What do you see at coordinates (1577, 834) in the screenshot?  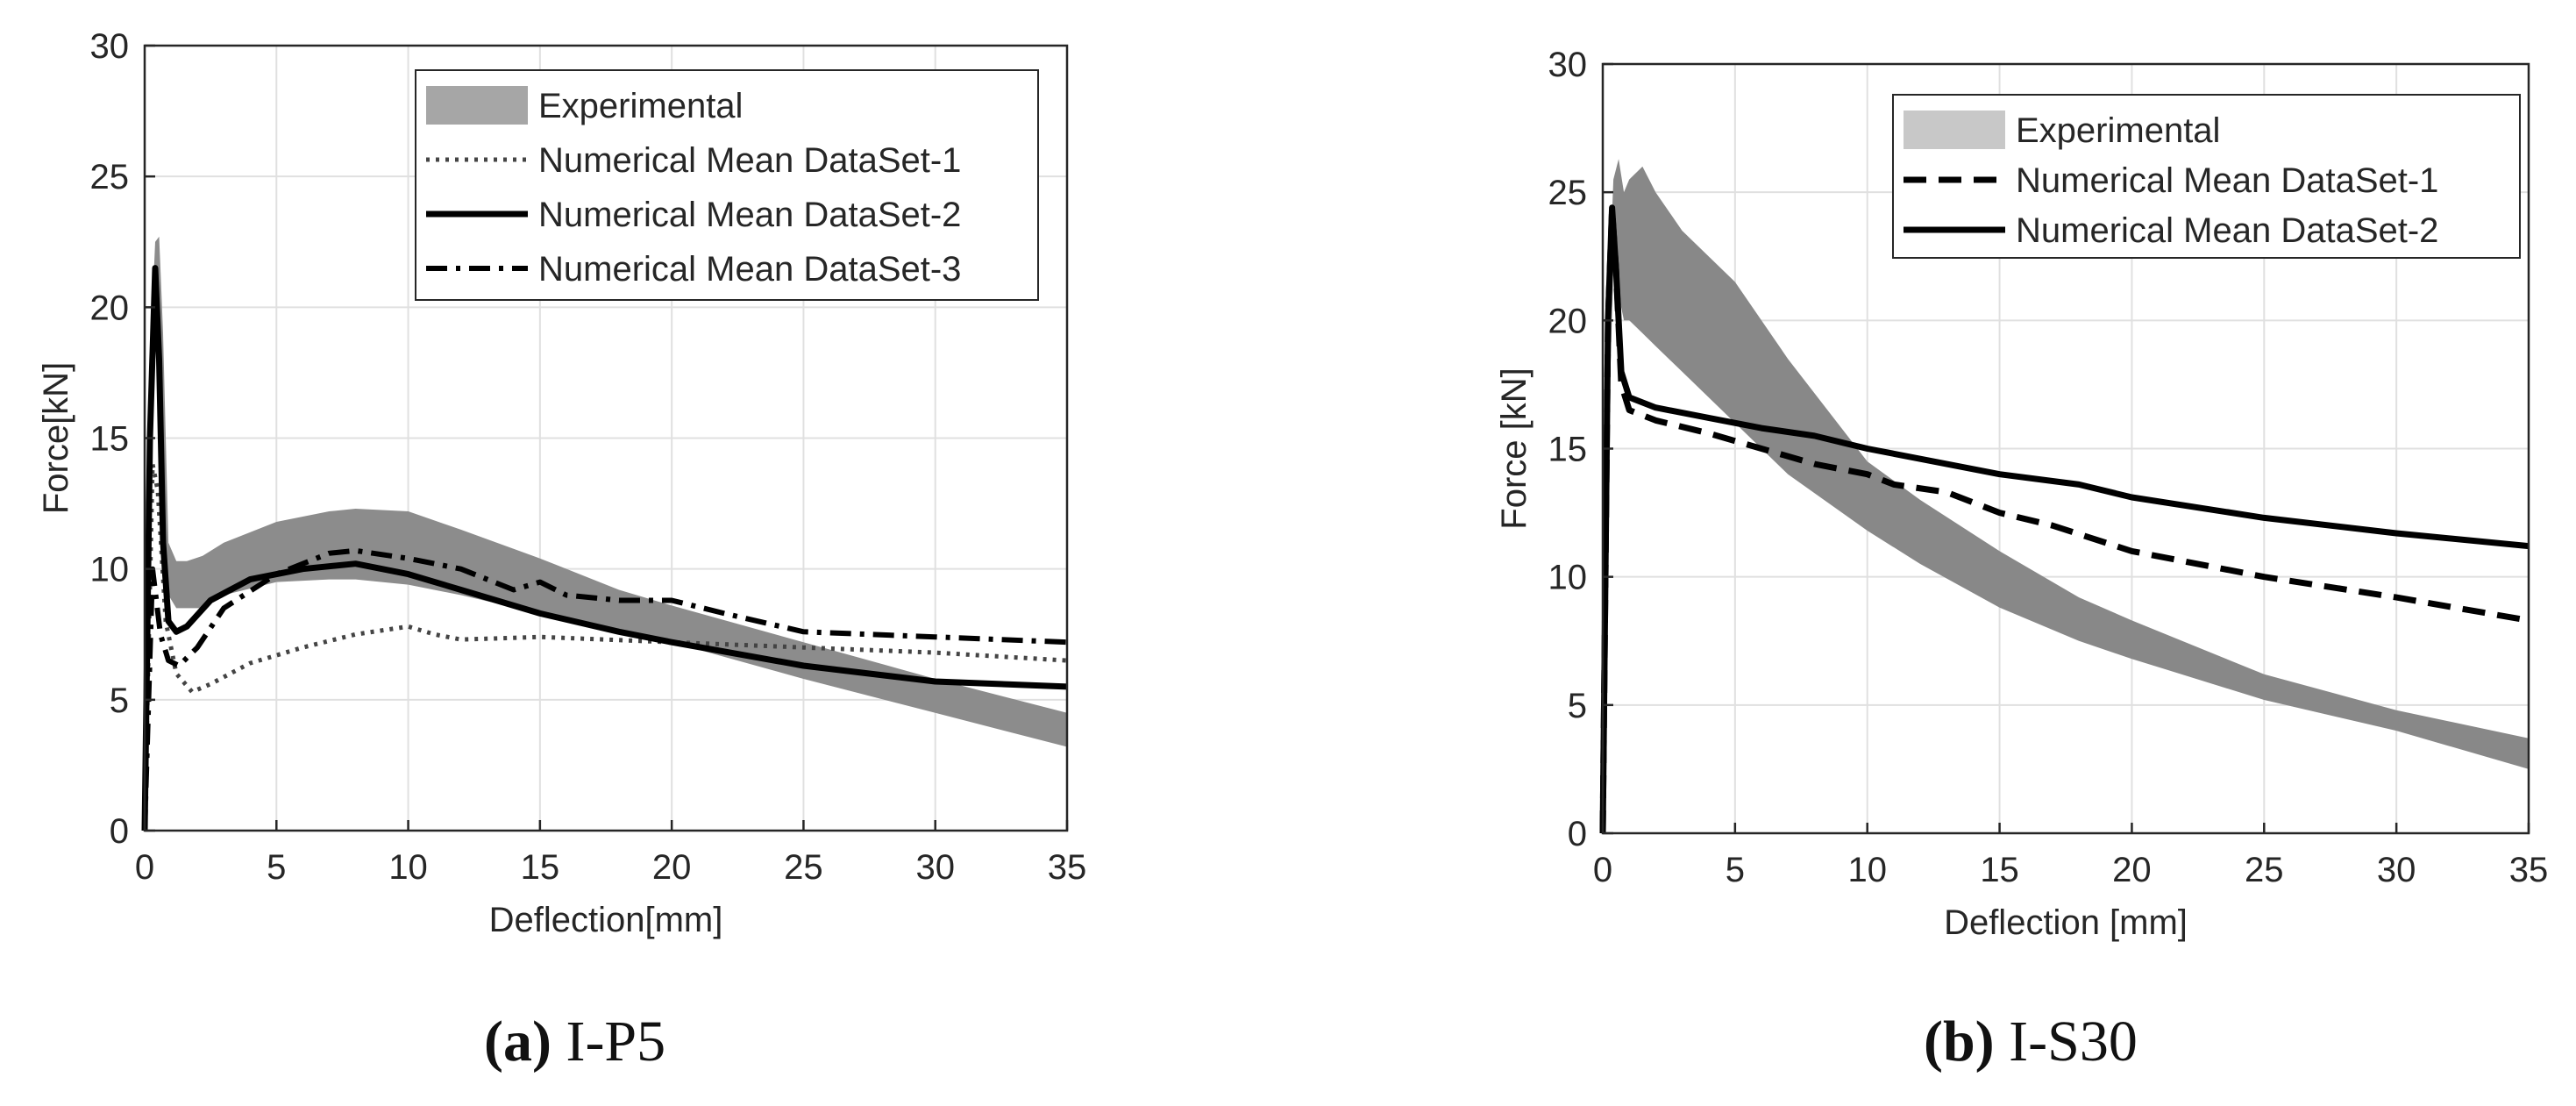 I see `chart-b-ytick-label-0: 0` at bounding box center [1577, 834].